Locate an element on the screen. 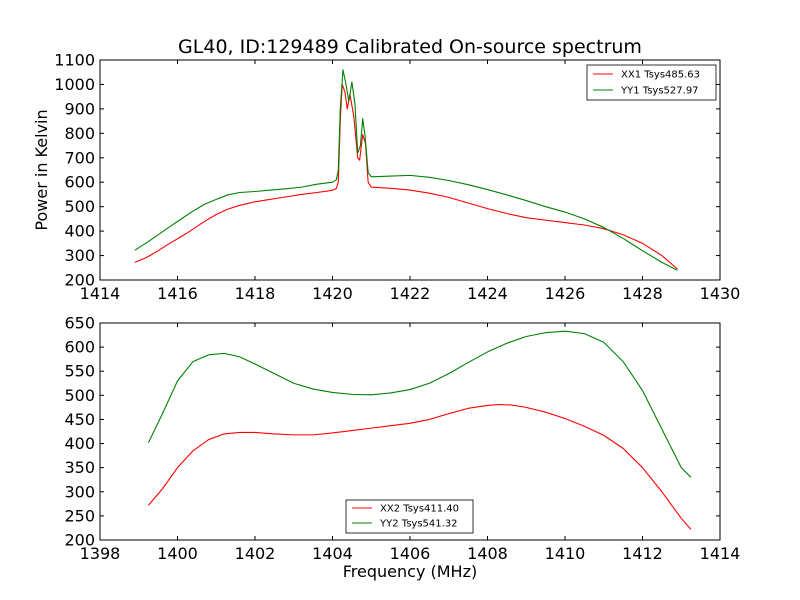  bottom-y-tick-label: 350 is located at coordinates (79, 467).